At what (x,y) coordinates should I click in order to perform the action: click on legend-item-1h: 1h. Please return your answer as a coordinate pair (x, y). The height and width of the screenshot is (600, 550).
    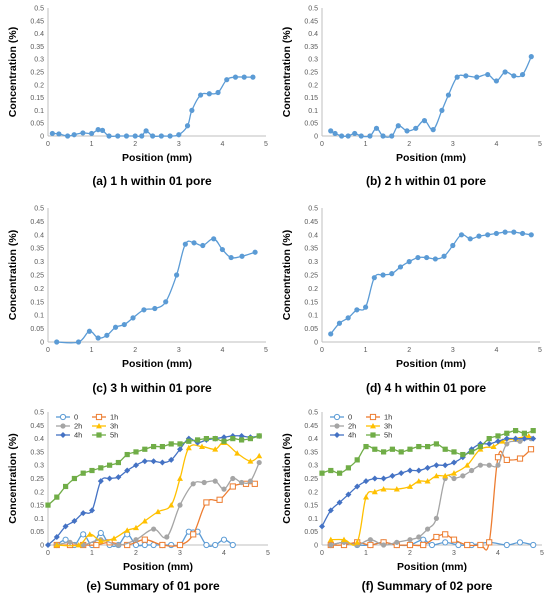
    Looking at the image, I should click on (379, 417).